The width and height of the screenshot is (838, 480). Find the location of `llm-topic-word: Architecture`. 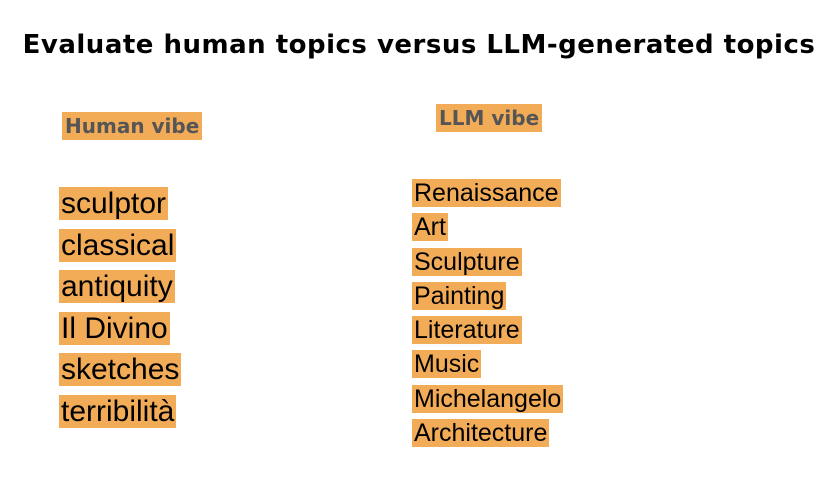

llm-topic-word: Architecture is located at coordinates (481, 433).